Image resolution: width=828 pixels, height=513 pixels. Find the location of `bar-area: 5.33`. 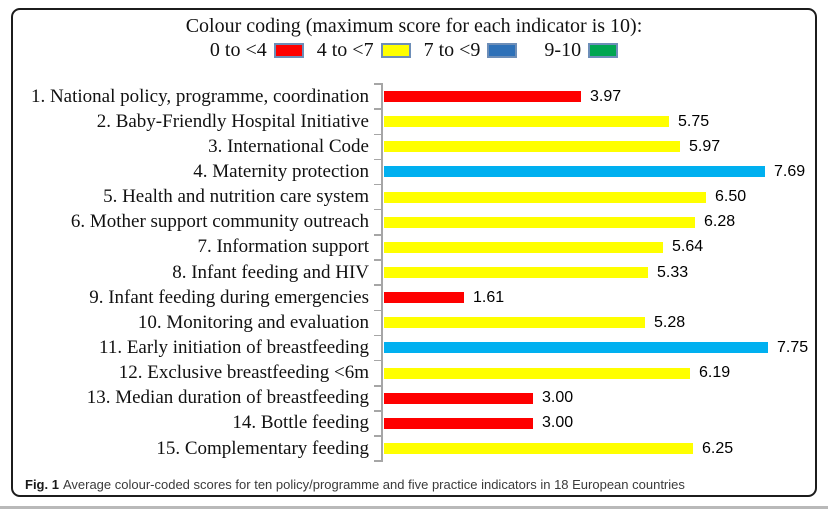

bar-area: 5.33 is located at coordinates (598, 273).